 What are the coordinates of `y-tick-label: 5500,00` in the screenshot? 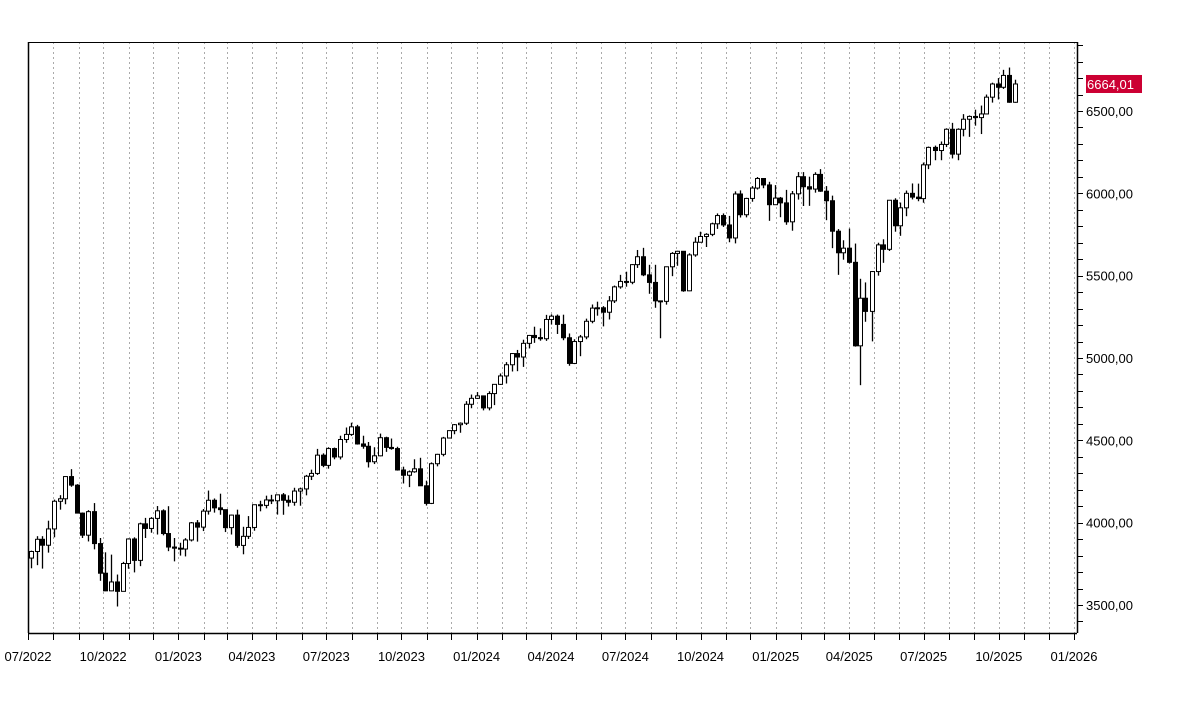 It's located at (1109, 276).